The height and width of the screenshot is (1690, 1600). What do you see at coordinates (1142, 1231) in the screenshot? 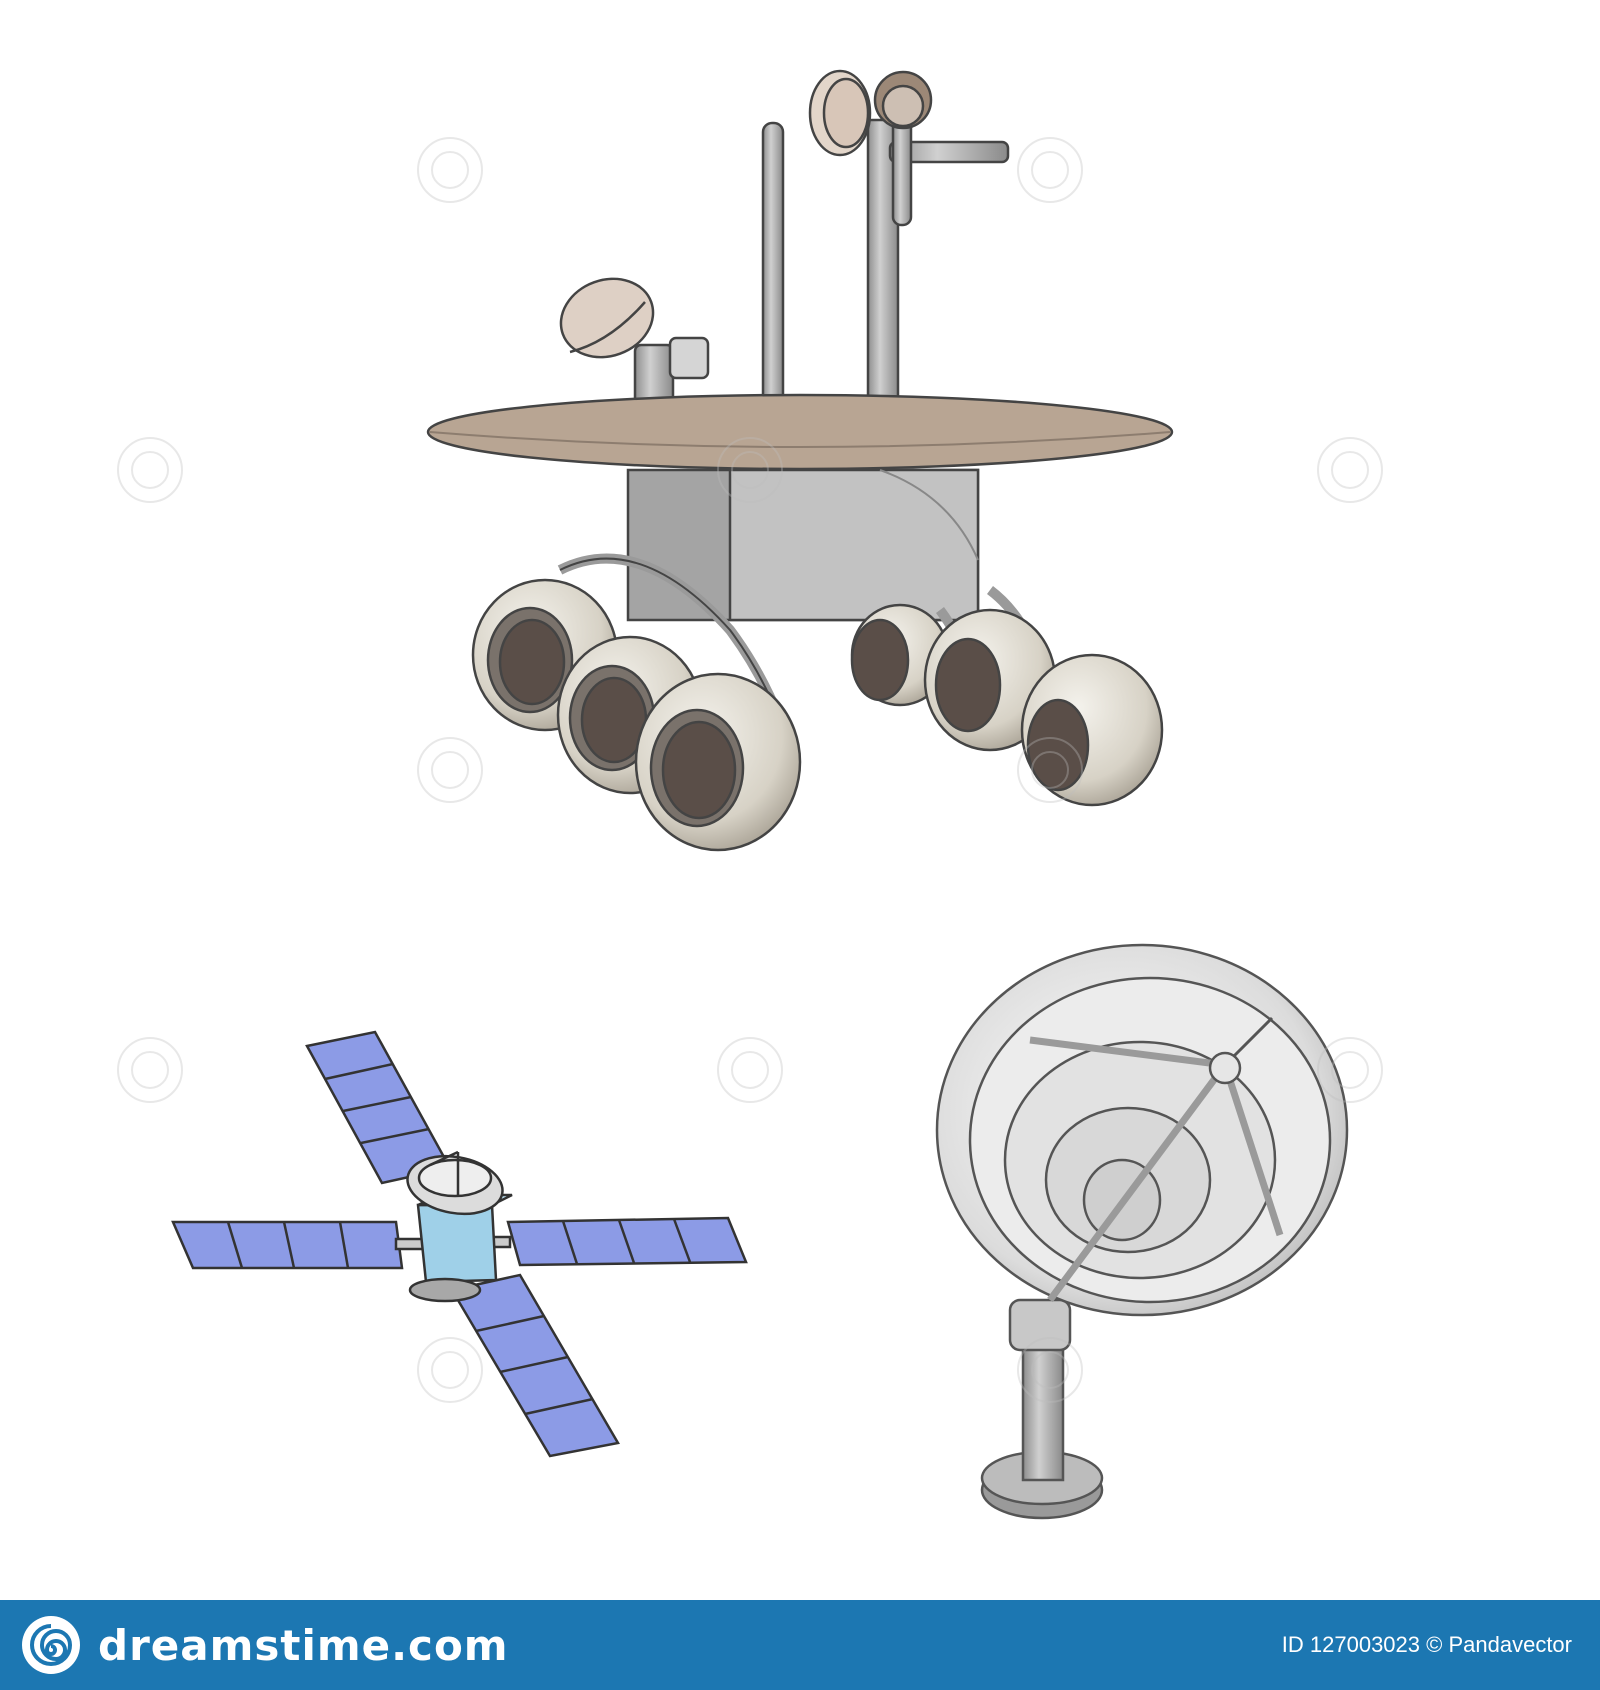
I see `radio-telescope-dish-icon` at bounding box center [1142, 1231].